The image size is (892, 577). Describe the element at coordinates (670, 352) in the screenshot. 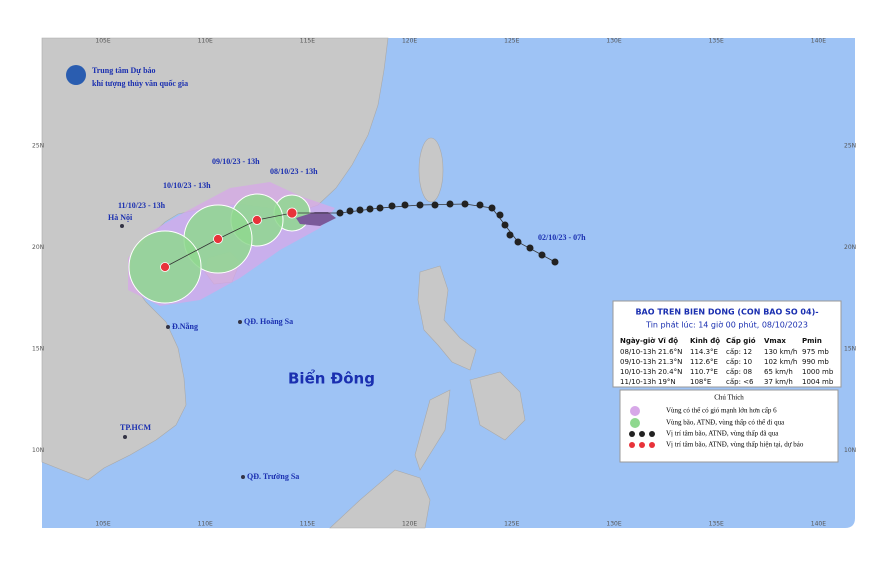

I see `table-cell: 21.6°N` at that location.